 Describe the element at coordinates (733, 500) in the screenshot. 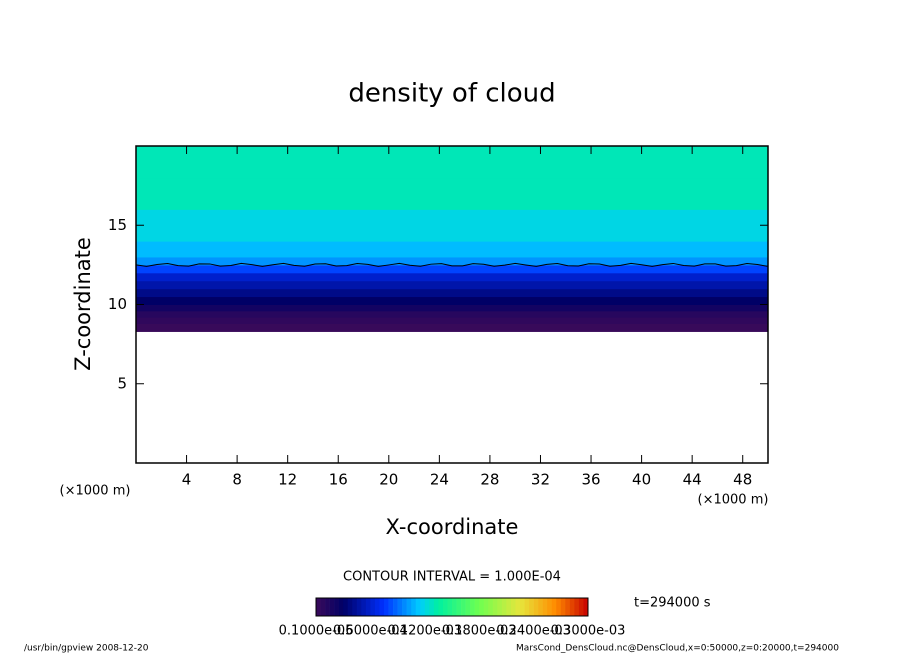

I see `x-unit: (×1000 m)` at that location.